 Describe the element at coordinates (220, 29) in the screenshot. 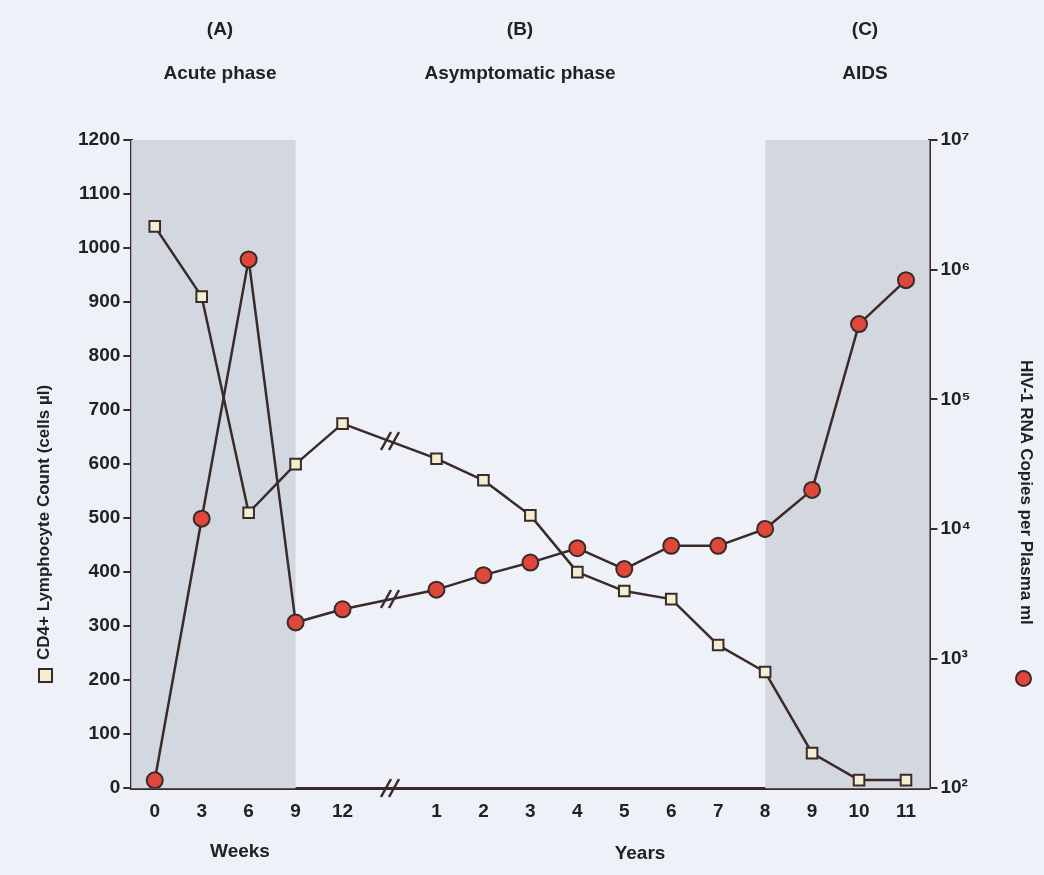

I see `text: (A)` at that location.